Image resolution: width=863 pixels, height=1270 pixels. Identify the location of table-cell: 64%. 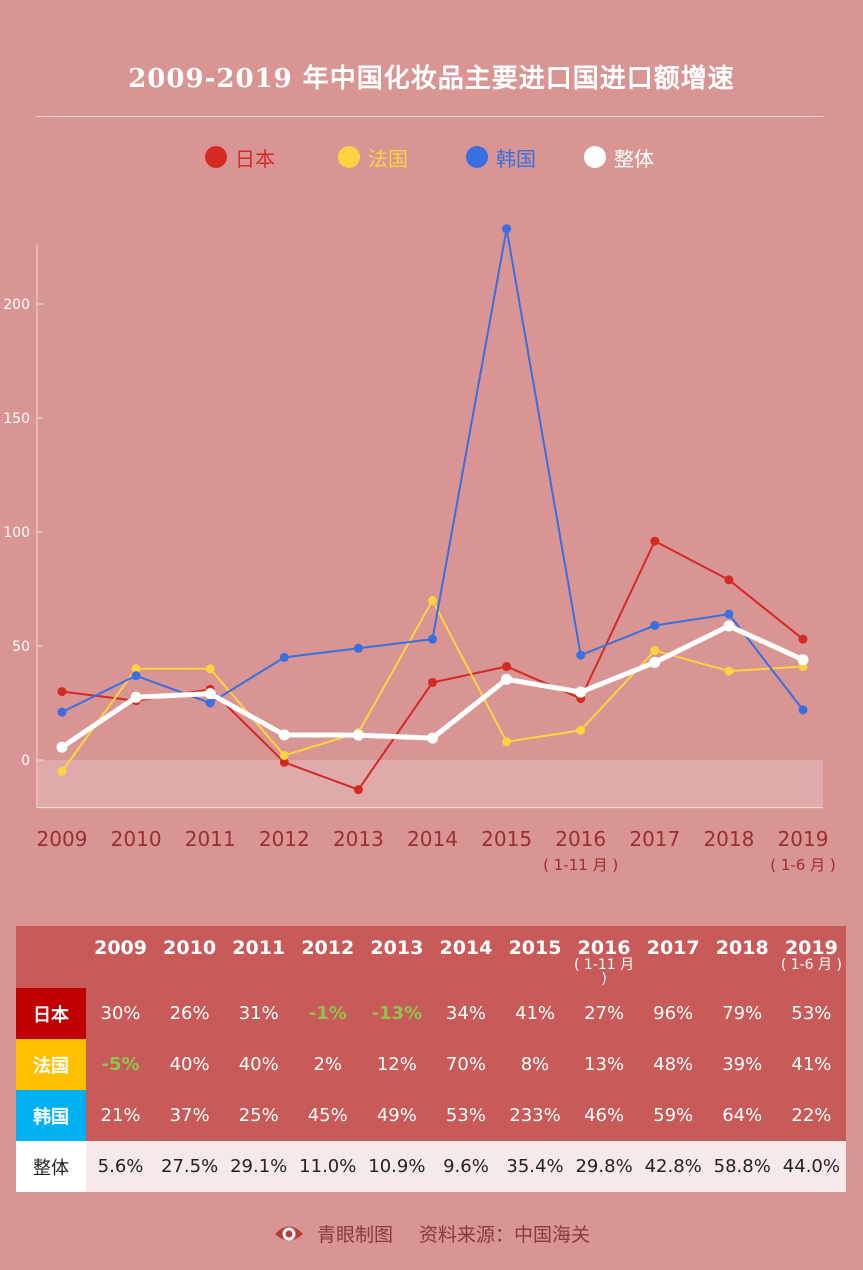
(742, 1115).